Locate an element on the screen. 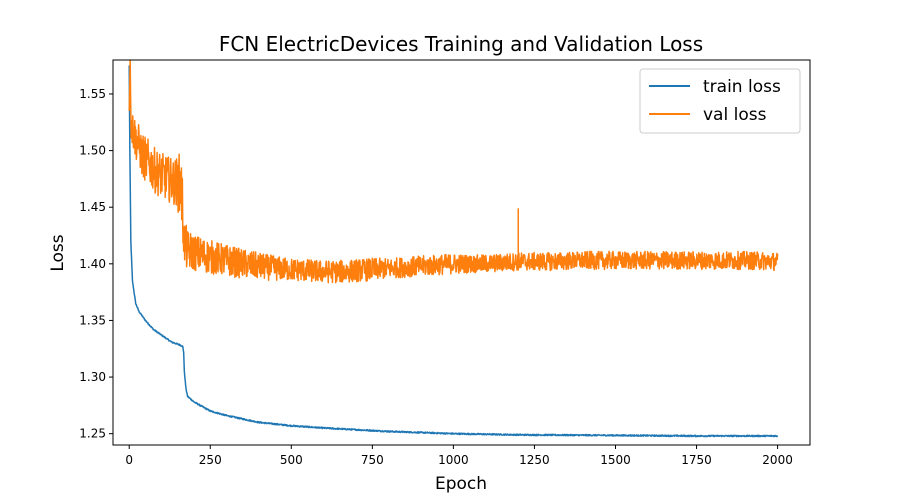  y-tick-label: 1.55 is located at coordinates (92, 94).